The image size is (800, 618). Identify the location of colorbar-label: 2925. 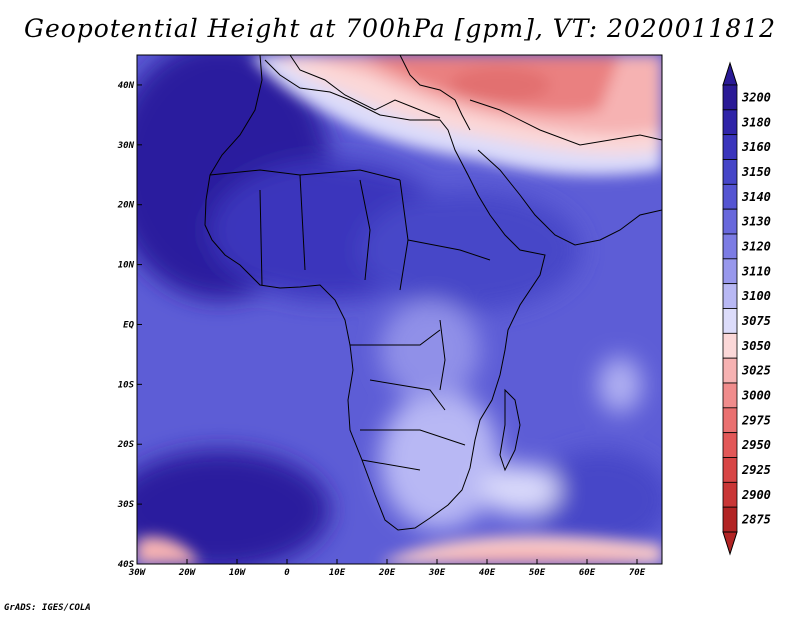
(756, 470).